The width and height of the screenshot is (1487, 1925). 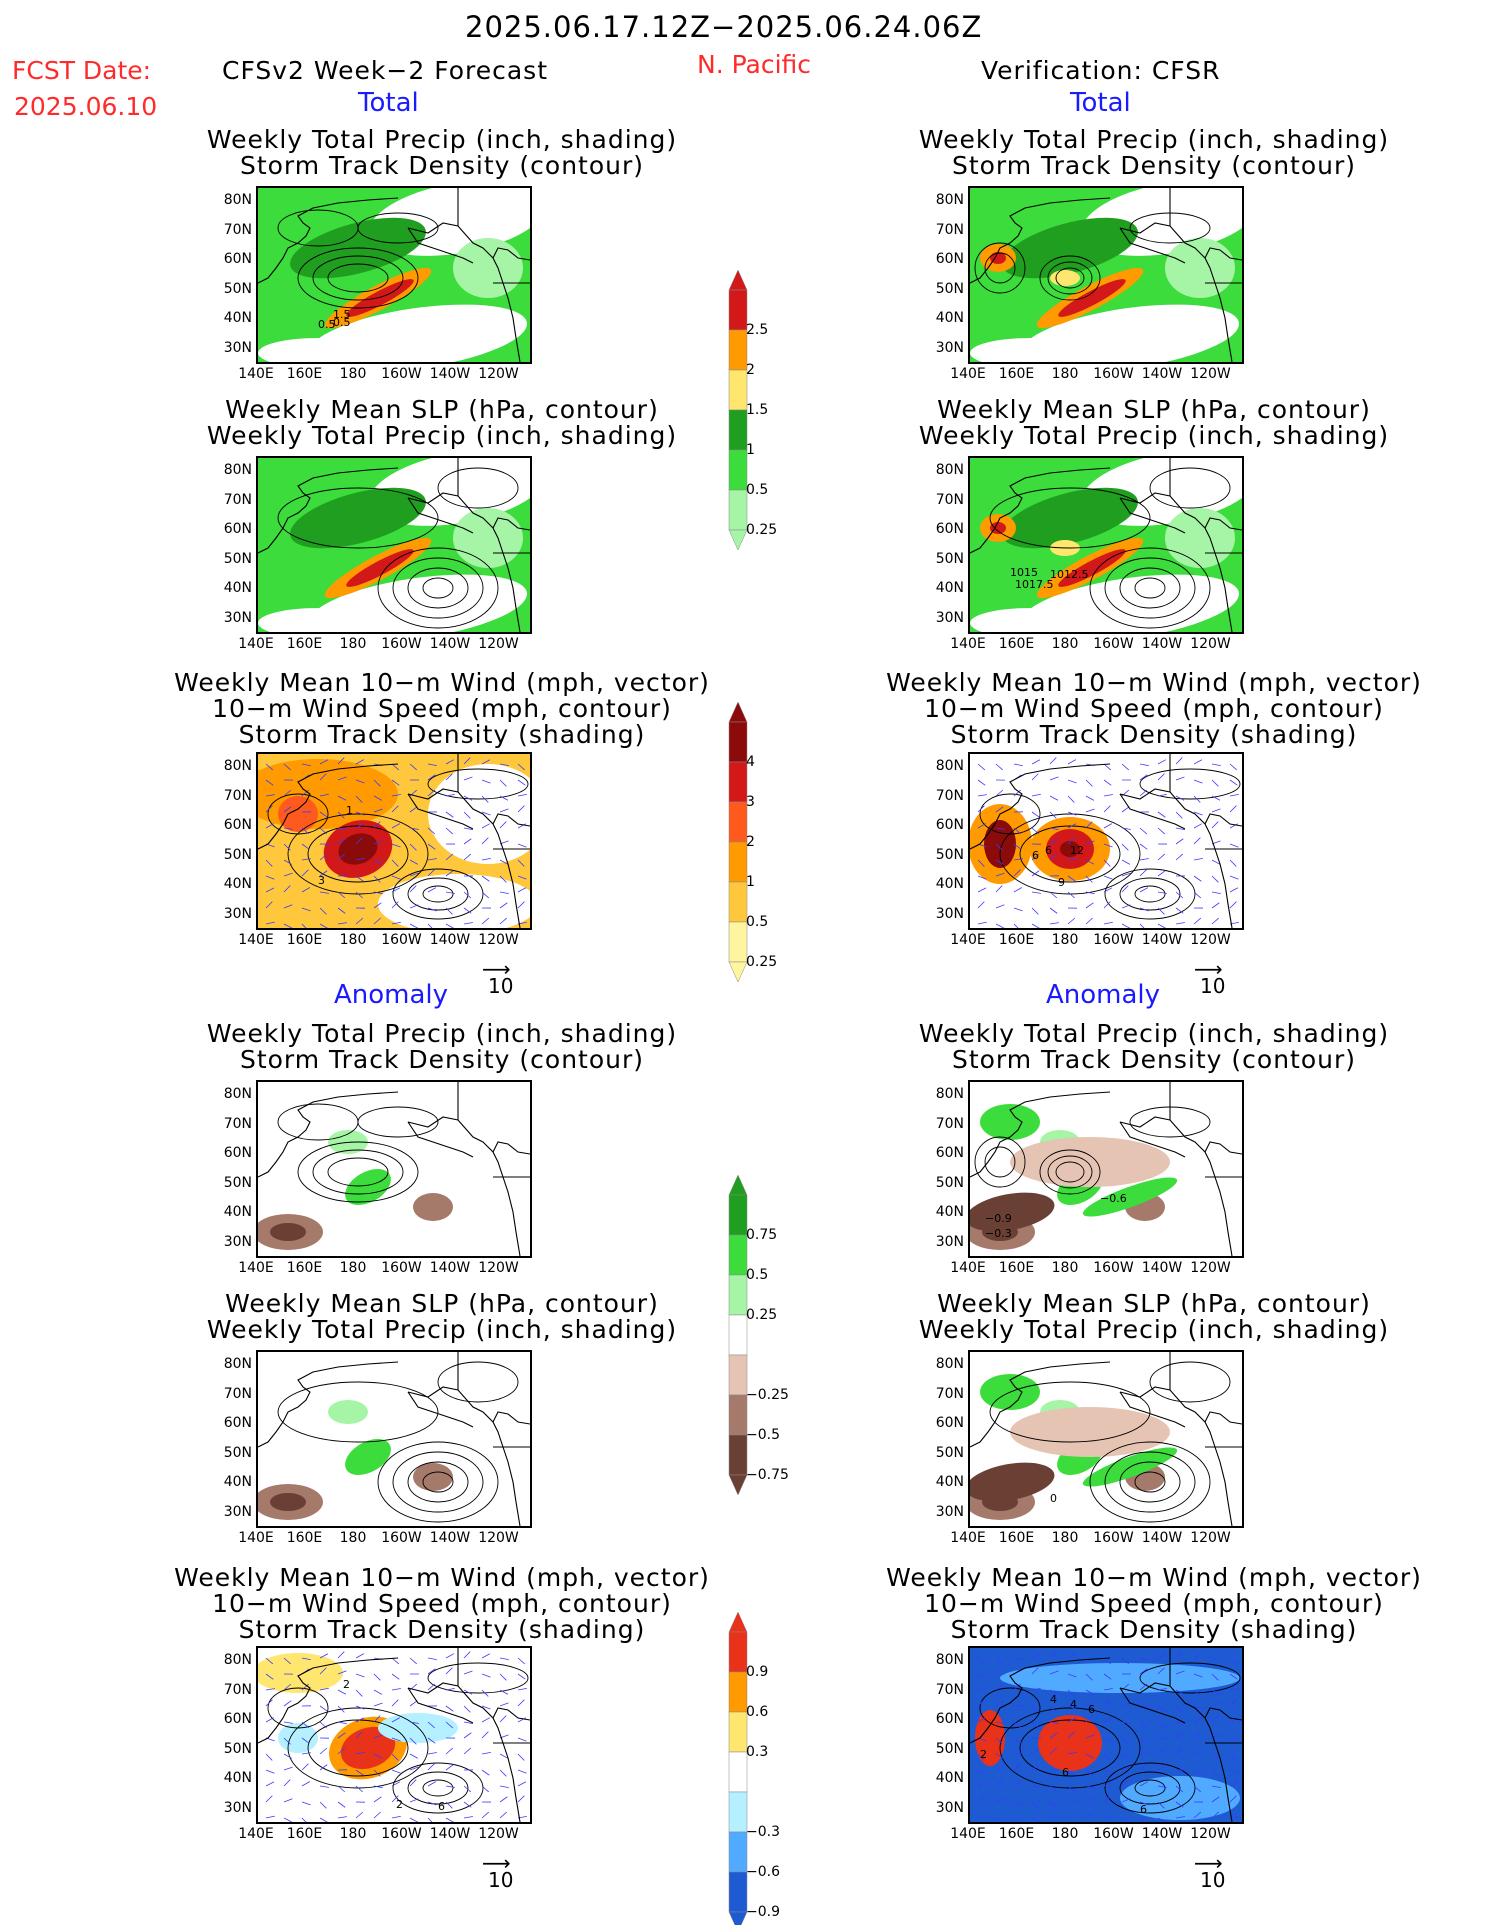 What do you see at coordinates (1103, 995) in the screenshot?
I see `right-anomaly-label: Anomaly` at bounding box center [1103, 995].